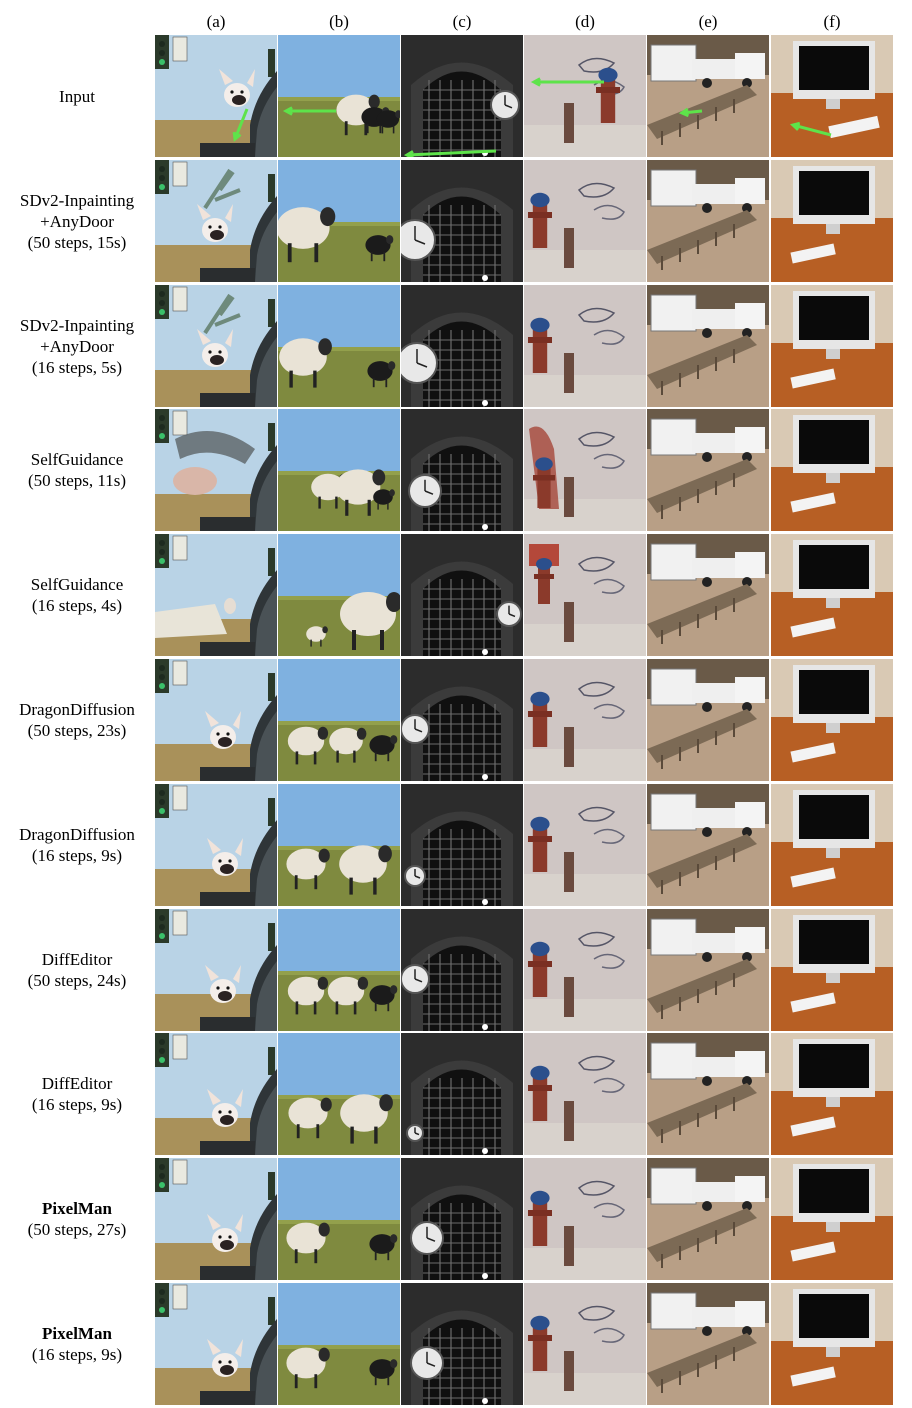 The image size is (912, 1408). Describe the element at coordinates (77, 96) in the screenshot. I see `row-label: Input` at that location.